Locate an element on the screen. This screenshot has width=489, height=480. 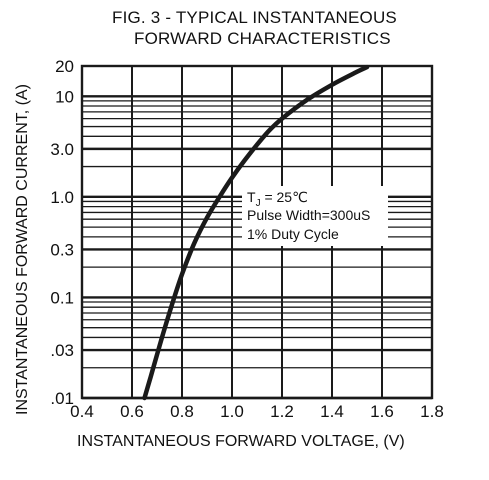
annotation-duty-cycle: 1% Duty Cycle is located at coordinates (293, 234).